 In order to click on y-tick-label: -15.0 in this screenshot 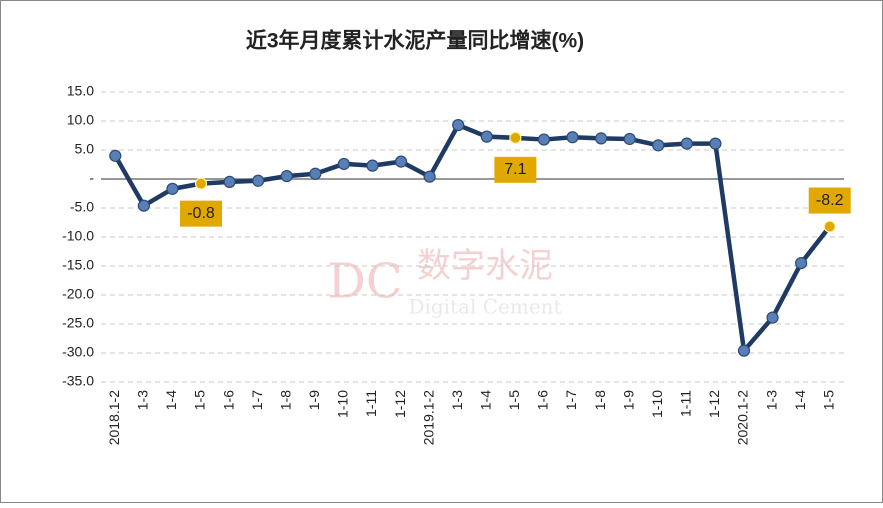, I will do `click(78, 265)`.